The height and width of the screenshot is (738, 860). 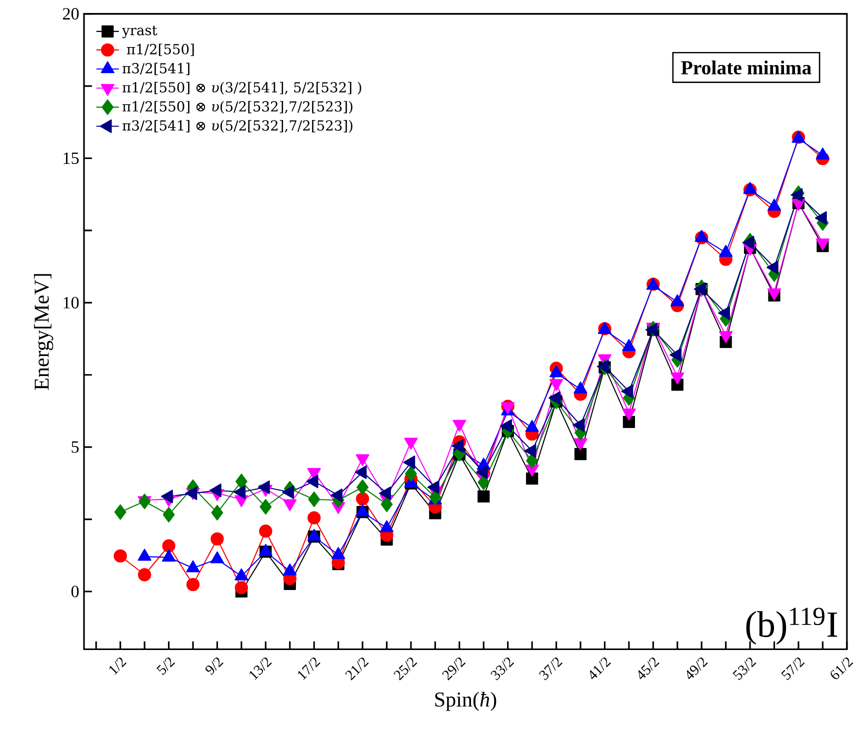 I want to click on x-tick-label: 25/2, so click(x=406, y=668).